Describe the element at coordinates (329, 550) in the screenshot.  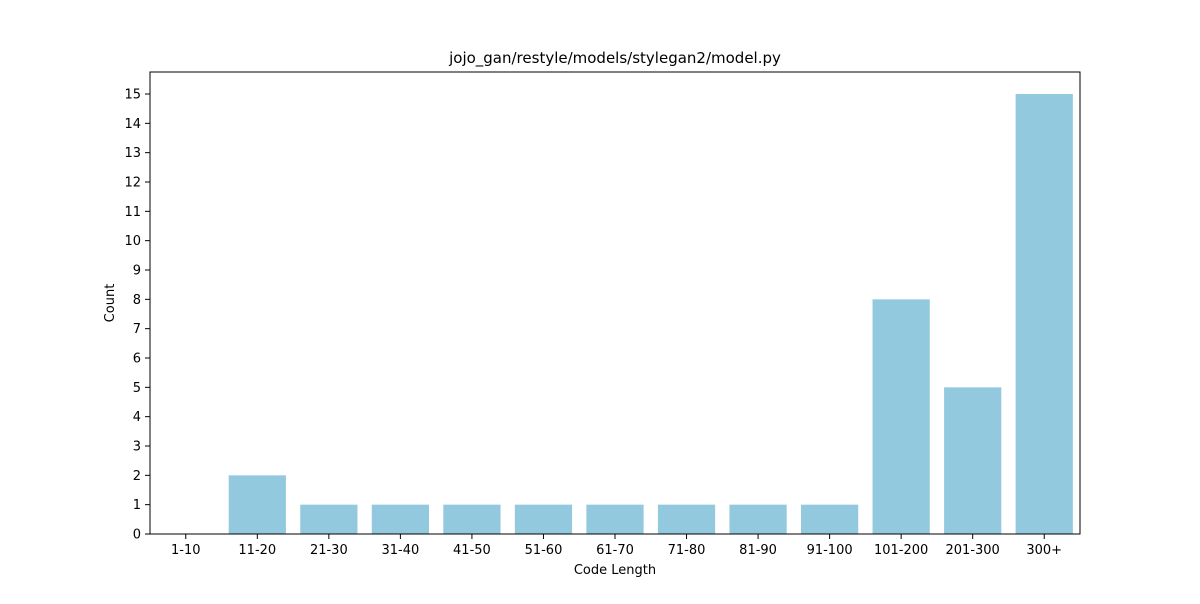
I see `x-tick-label: 21-30` at that location.